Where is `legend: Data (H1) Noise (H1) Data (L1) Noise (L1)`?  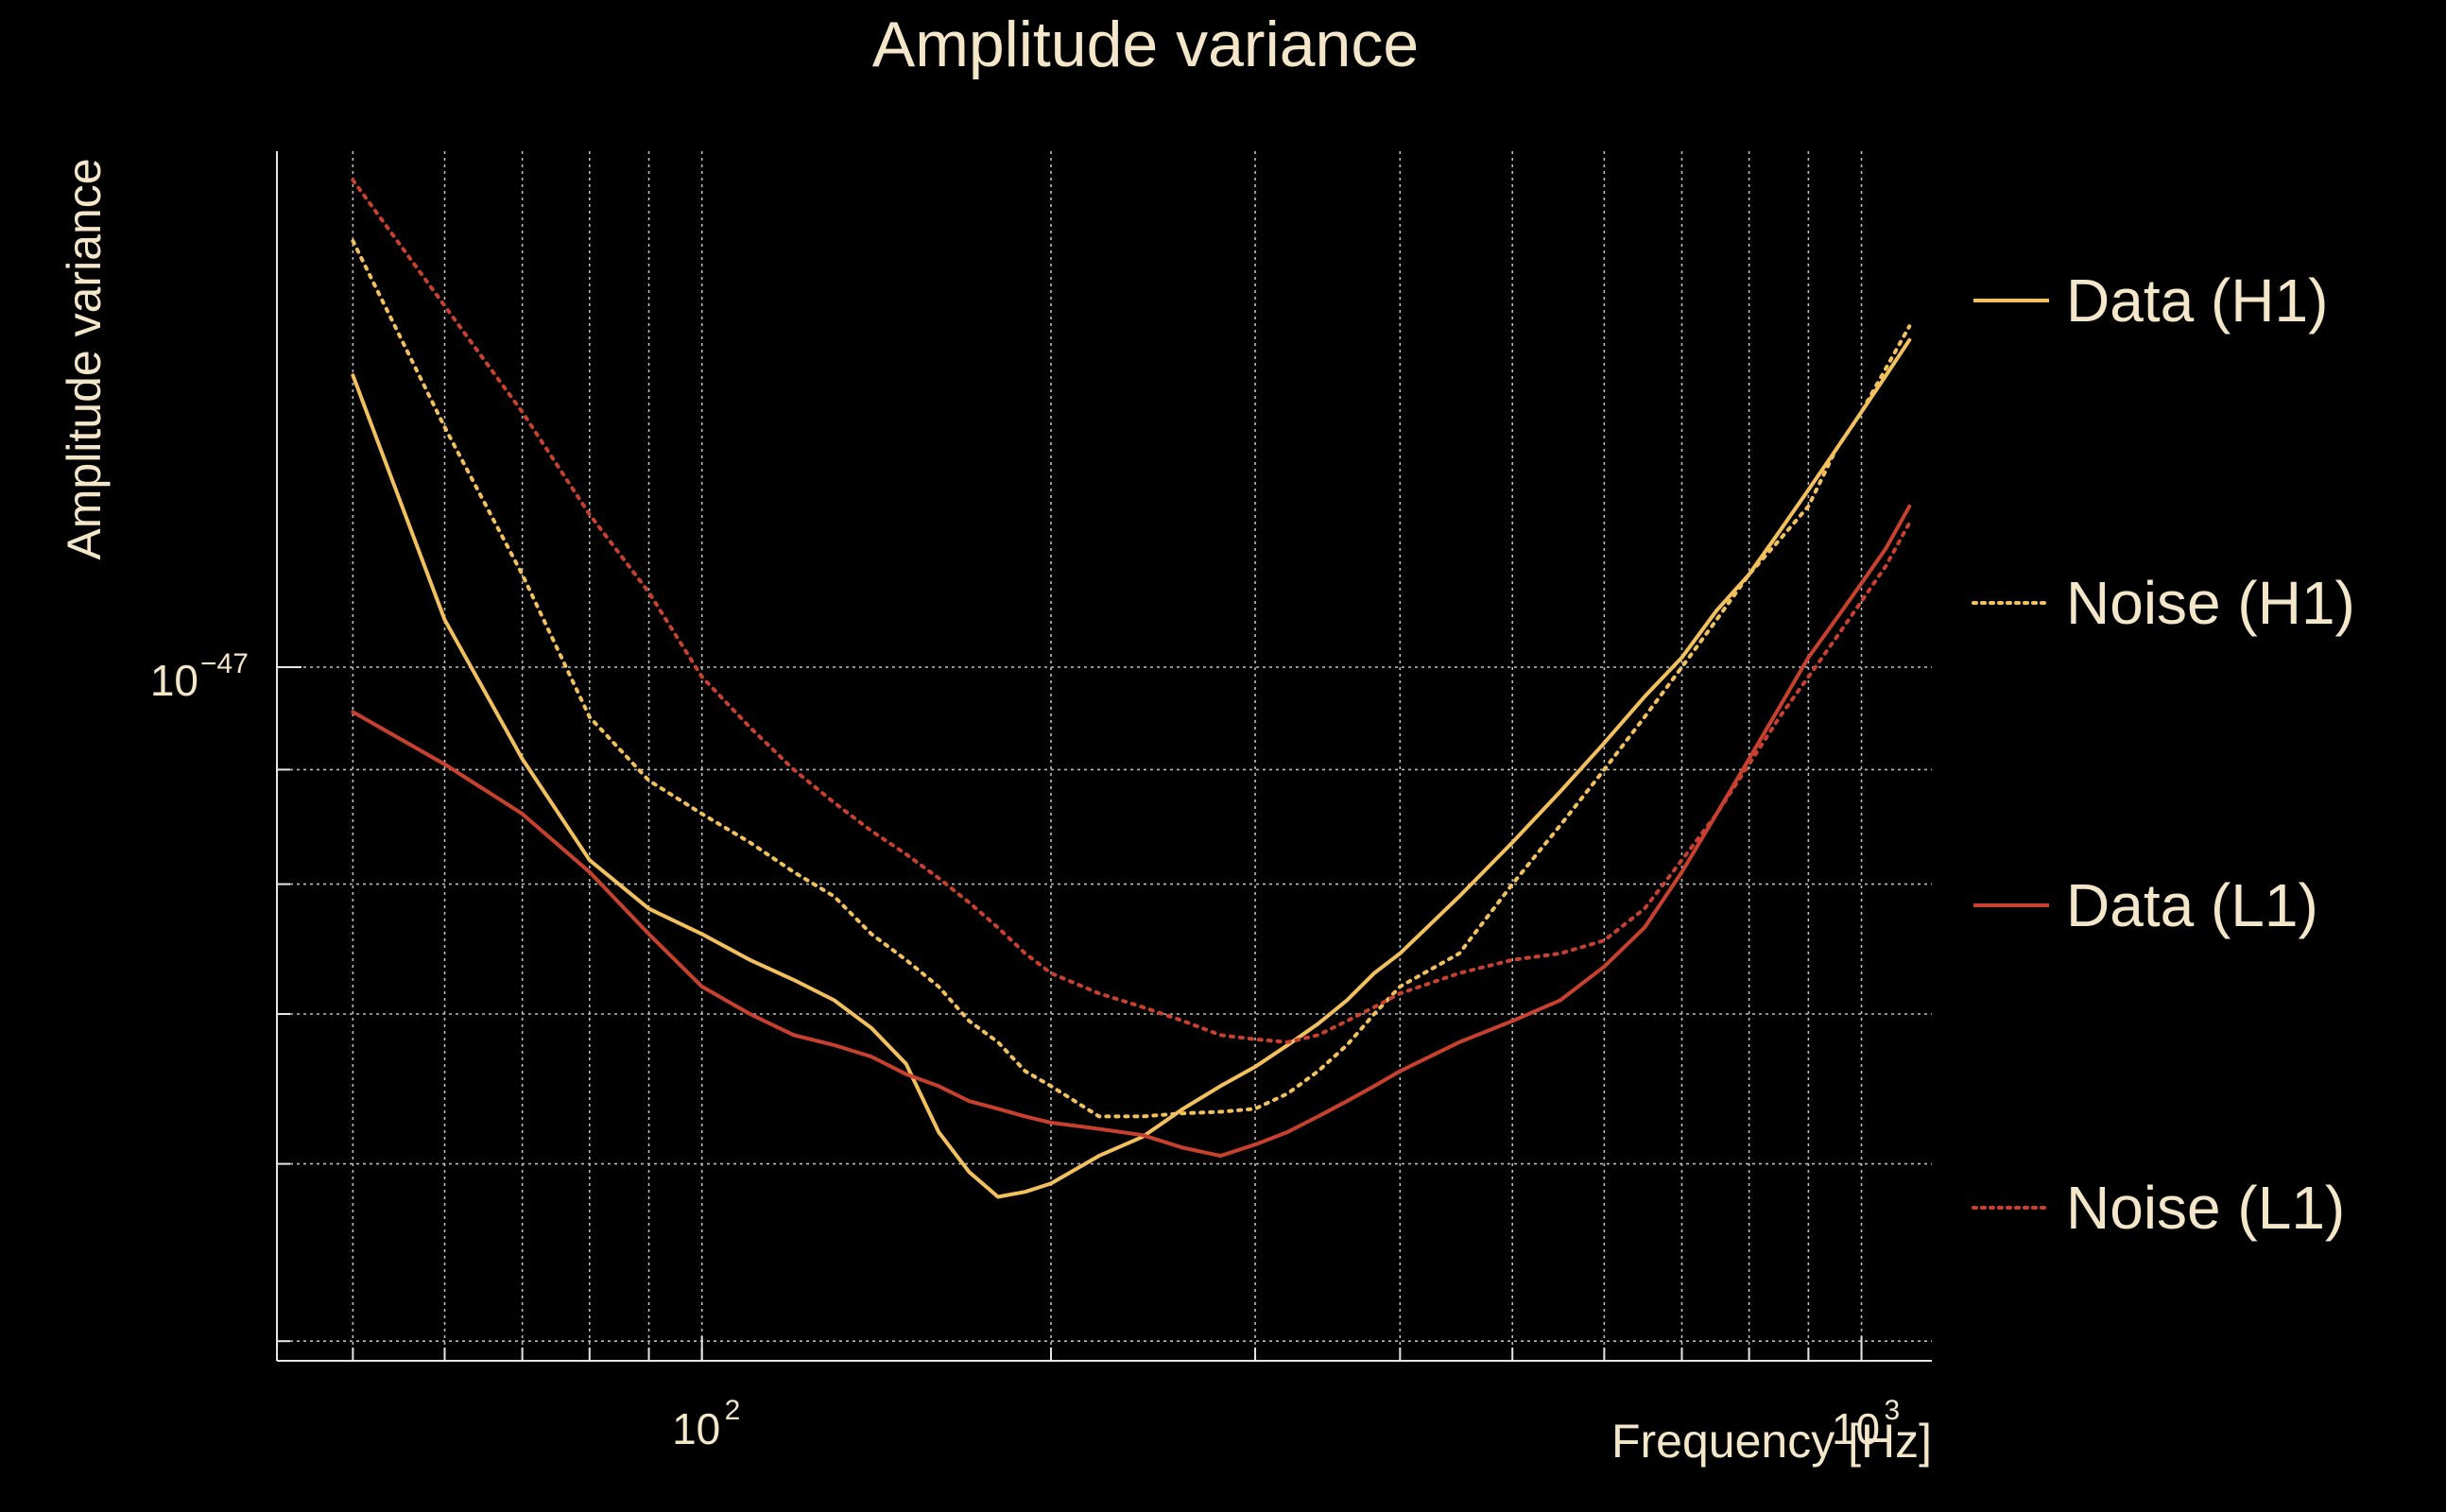 legend: Data (H1) Noise (H1) Data (L1) Noise (L1) is located at coordinates (2163, 754).